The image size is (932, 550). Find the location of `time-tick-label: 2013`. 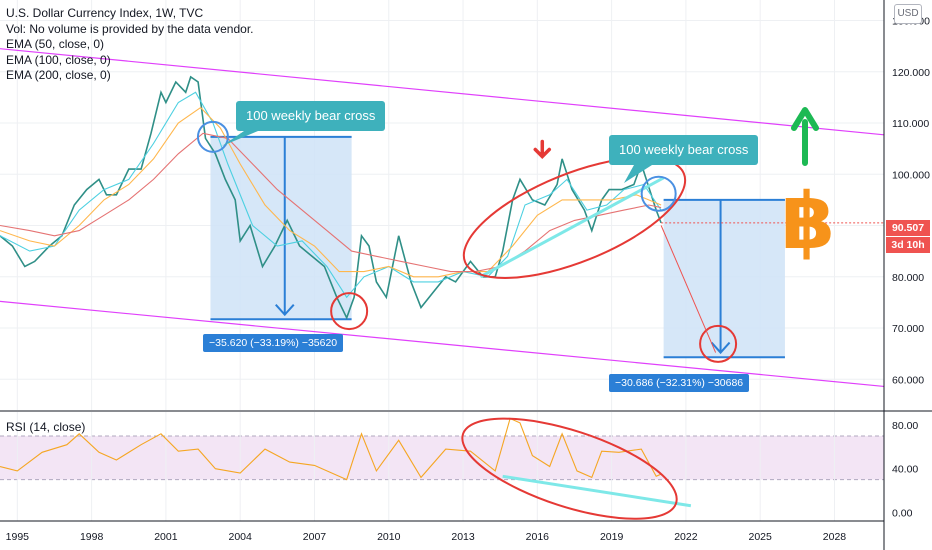

time-tick-label: 2013 is located at coordinates (463, 537).